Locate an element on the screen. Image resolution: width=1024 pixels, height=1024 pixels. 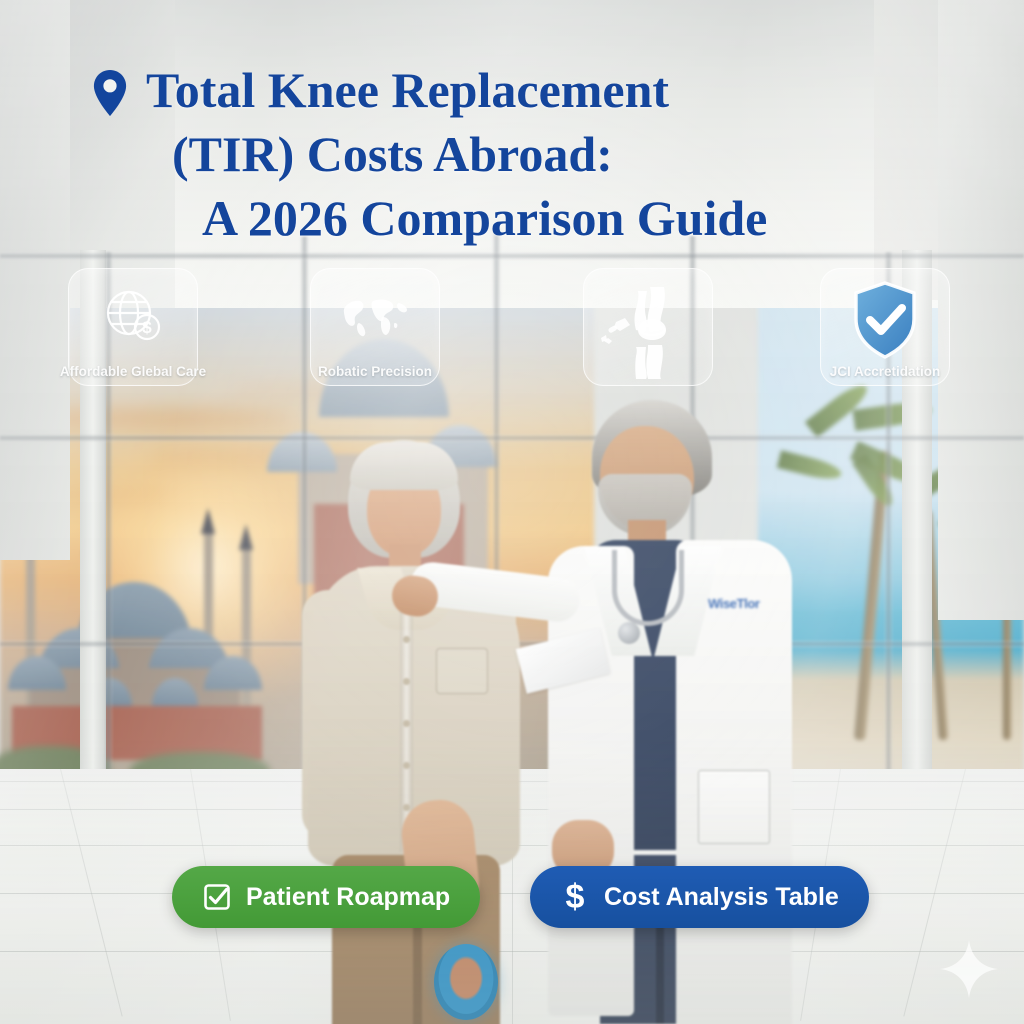
cost-analysis-table-button: $ Cost Analysis Table is located at coordinates (699, 897).